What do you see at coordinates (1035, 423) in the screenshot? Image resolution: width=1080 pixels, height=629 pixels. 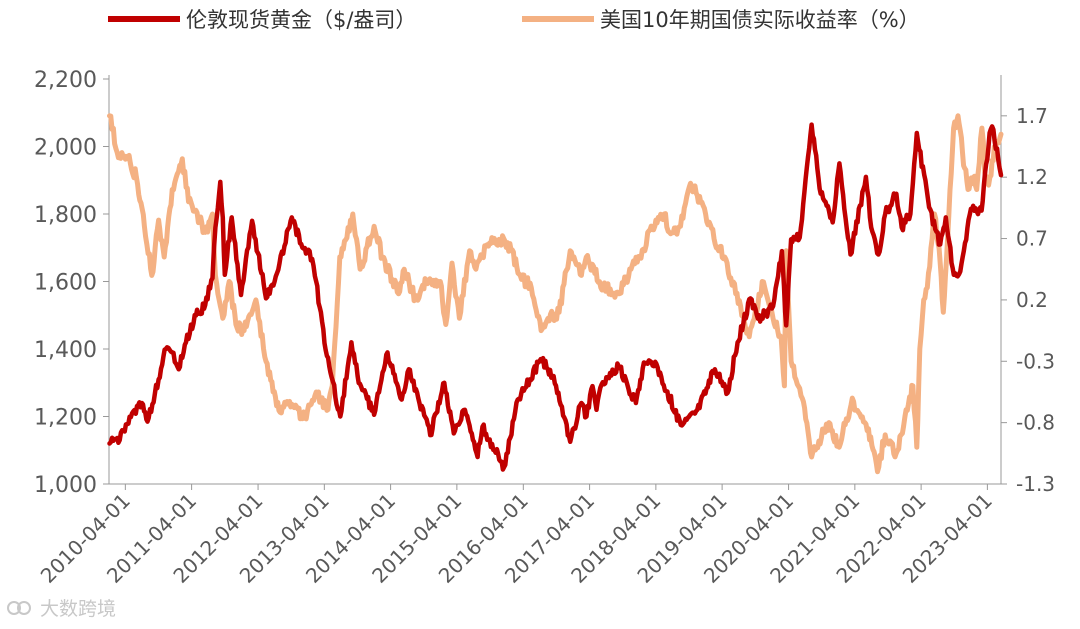 I see `y-right-tick-label: -0.8` at bounding box center [1035, 423].